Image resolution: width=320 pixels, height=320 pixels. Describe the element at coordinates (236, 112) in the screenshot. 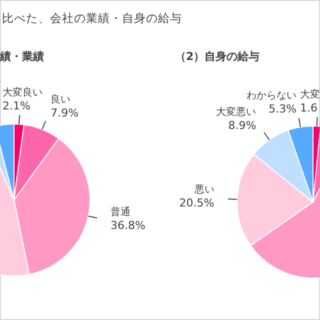

I see `slice-label: 大変悪い` at that location.